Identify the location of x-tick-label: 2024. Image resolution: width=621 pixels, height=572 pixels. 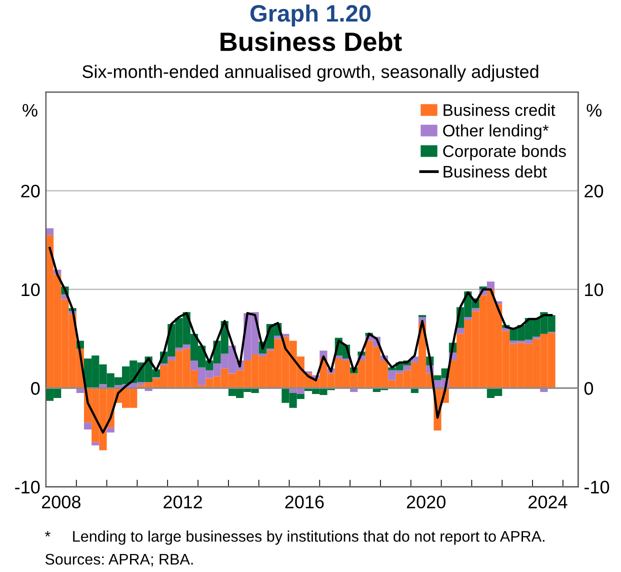
(548, 502).